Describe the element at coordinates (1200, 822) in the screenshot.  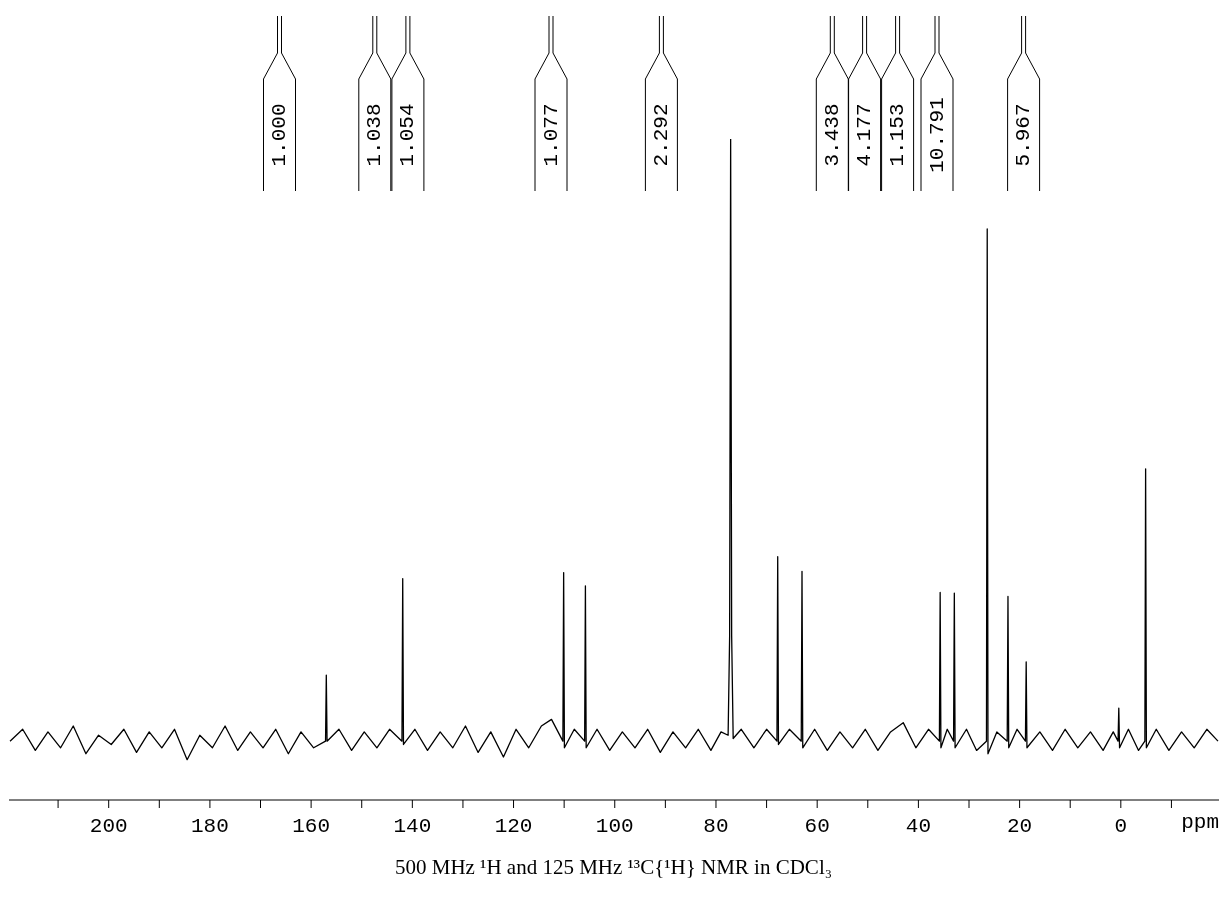
I see `x-axis-title: ppm` at that location.